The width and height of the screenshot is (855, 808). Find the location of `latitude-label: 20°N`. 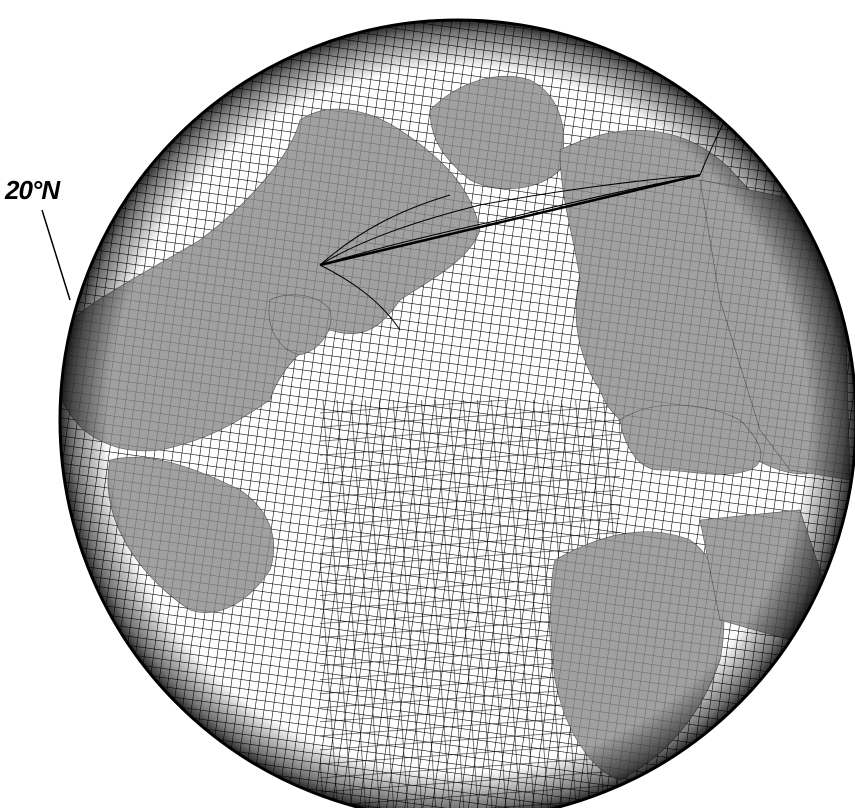

latitude-label: 20°N is located at coordinates (32, 190).